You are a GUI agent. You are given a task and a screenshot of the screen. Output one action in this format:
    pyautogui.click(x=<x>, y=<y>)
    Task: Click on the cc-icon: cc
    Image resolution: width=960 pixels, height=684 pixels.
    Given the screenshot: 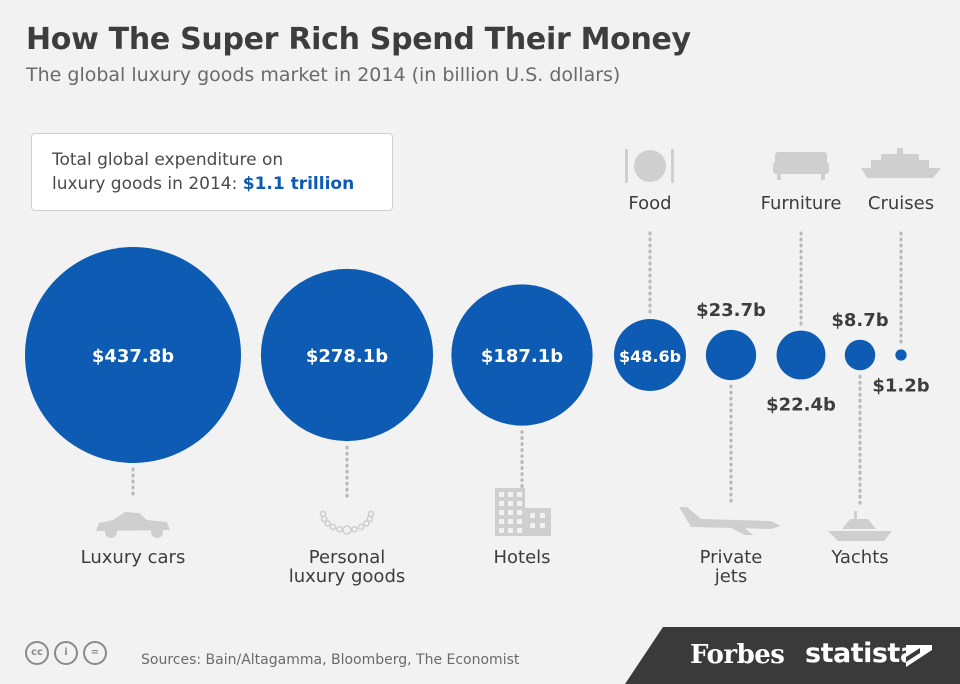 What is the action you would take?
    pyautogui.click(x=37, y=653)
    